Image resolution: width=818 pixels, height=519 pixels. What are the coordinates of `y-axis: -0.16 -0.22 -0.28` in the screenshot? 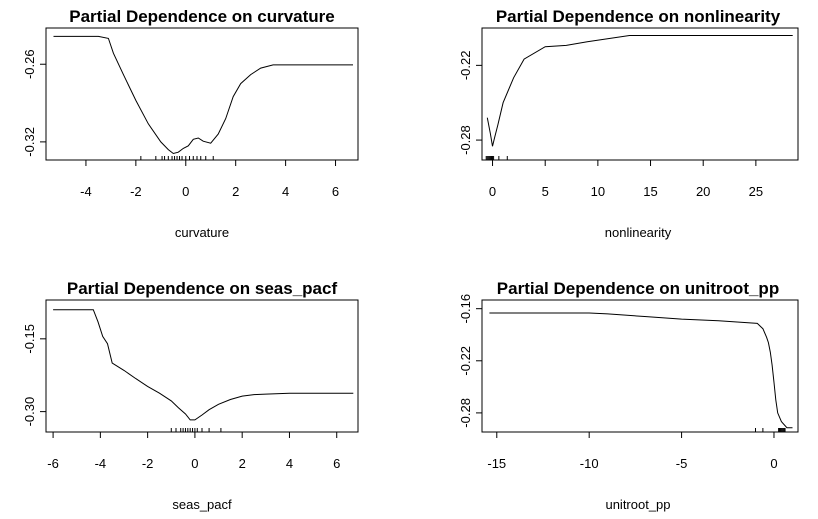 It's located at (470, 361).